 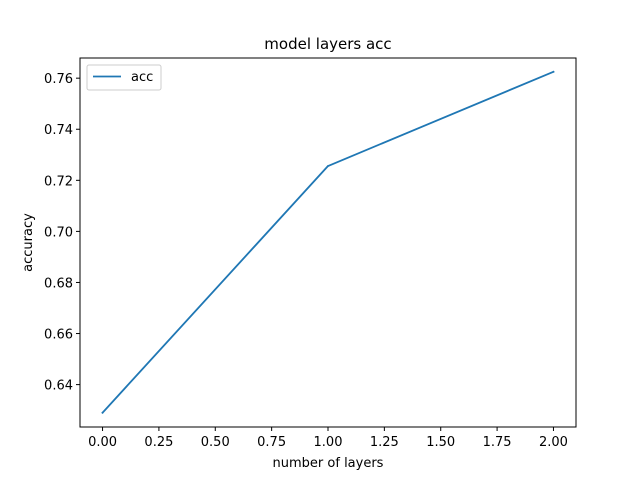 I want to click on x-tick-label-6: 1.50, so click(x=440, y=442).